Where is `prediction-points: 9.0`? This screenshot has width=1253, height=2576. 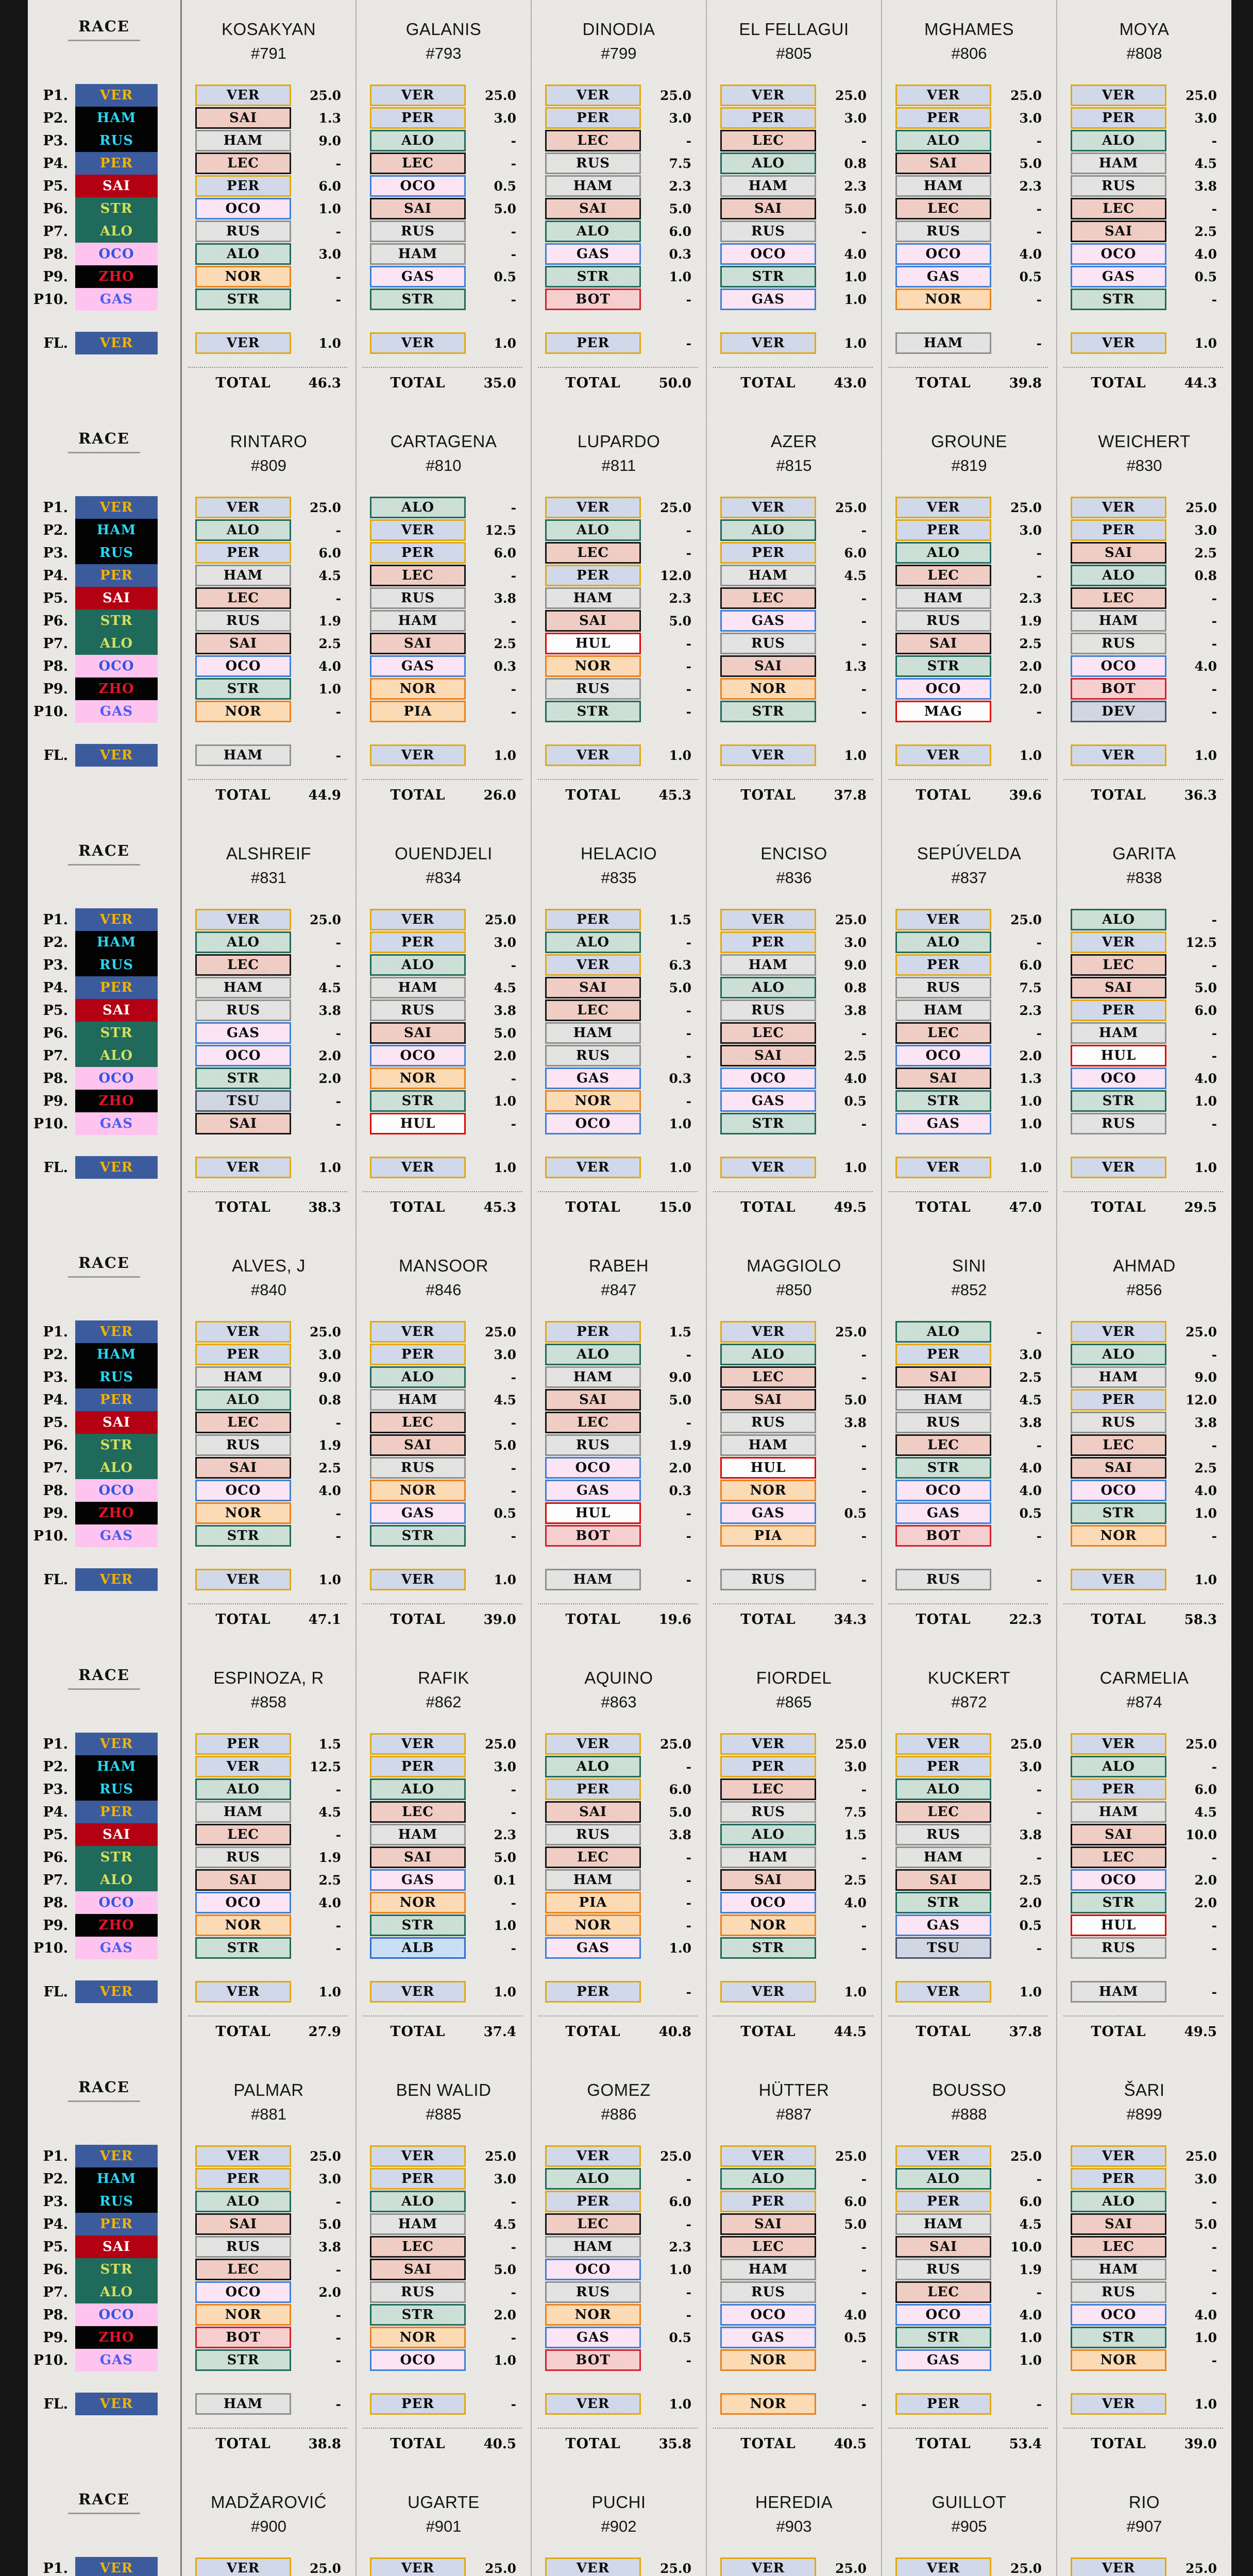 prediction-points: 9.0 is located at coordinates (330, 1377).